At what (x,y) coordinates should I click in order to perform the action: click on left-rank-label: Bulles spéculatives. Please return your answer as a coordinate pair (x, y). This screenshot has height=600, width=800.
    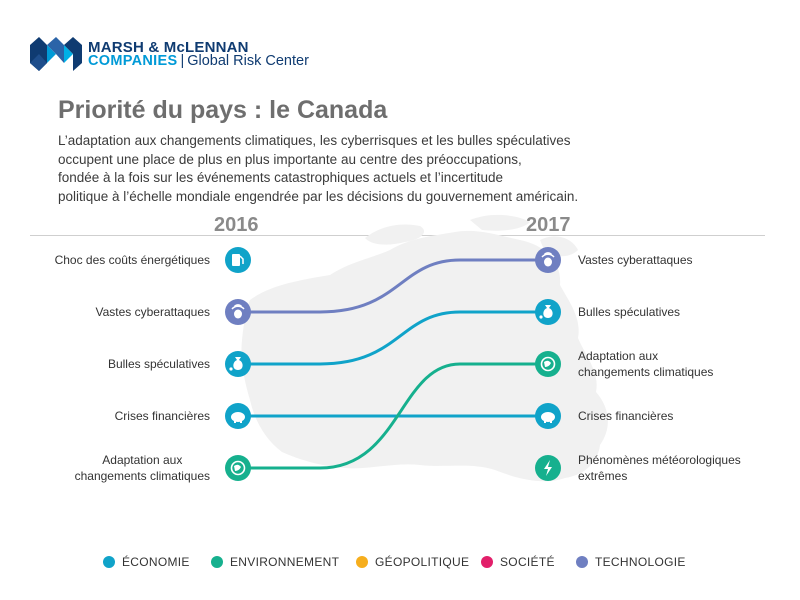
    Looking at the image, I should click on (159, 364).